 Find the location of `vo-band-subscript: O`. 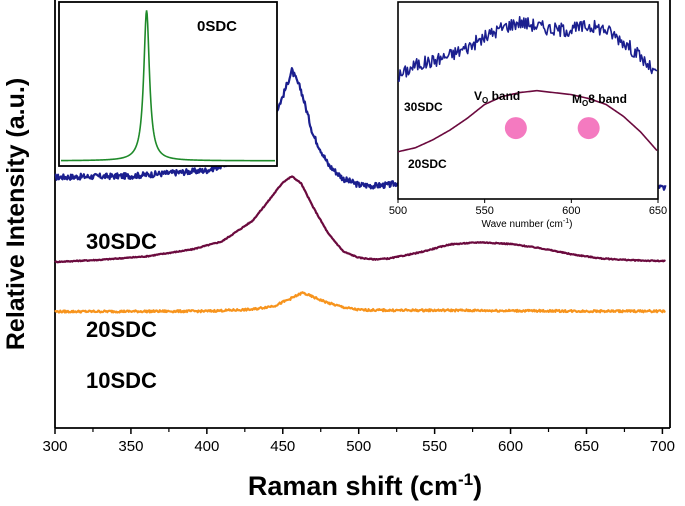

vo-band-subscript: O is located at coordinates (485, 100).